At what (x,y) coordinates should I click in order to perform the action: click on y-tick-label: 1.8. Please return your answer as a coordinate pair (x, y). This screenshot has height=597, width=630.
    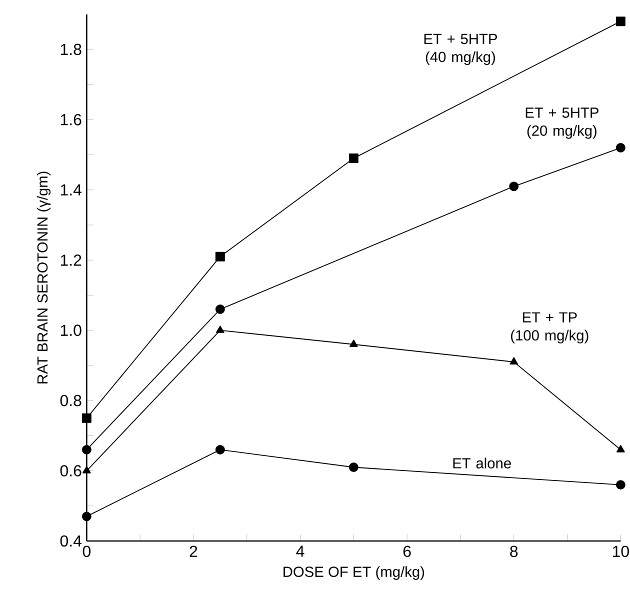
    Looking at the image, I should click on (71, 50).